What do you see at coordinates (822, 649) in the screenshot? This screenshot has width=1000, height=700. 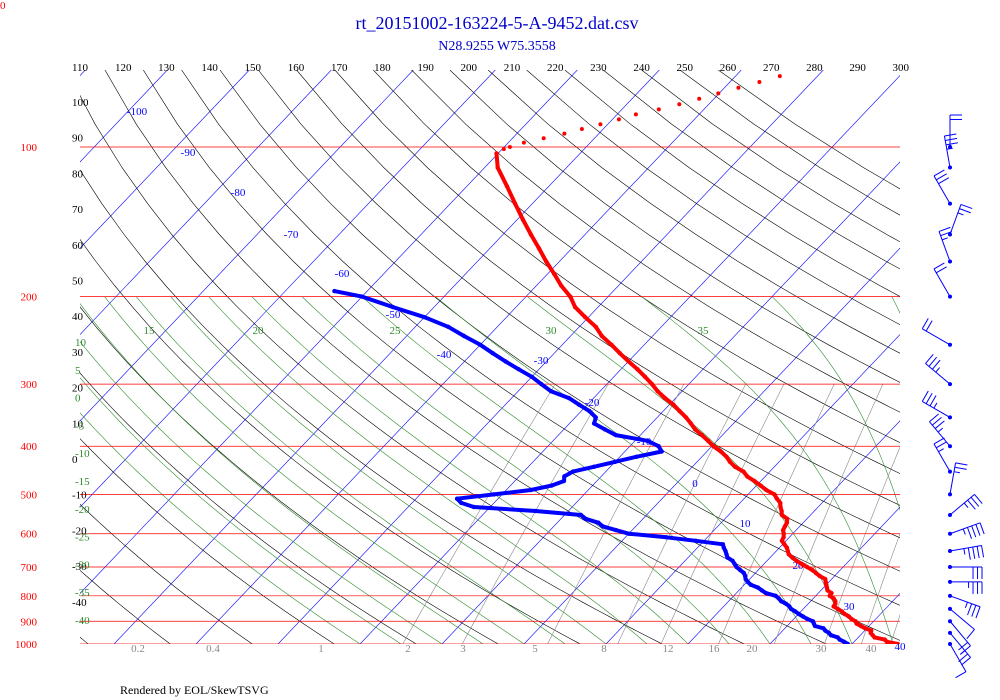 I see `mixing-ratio-label: 30` at bounding box center [822, 649].